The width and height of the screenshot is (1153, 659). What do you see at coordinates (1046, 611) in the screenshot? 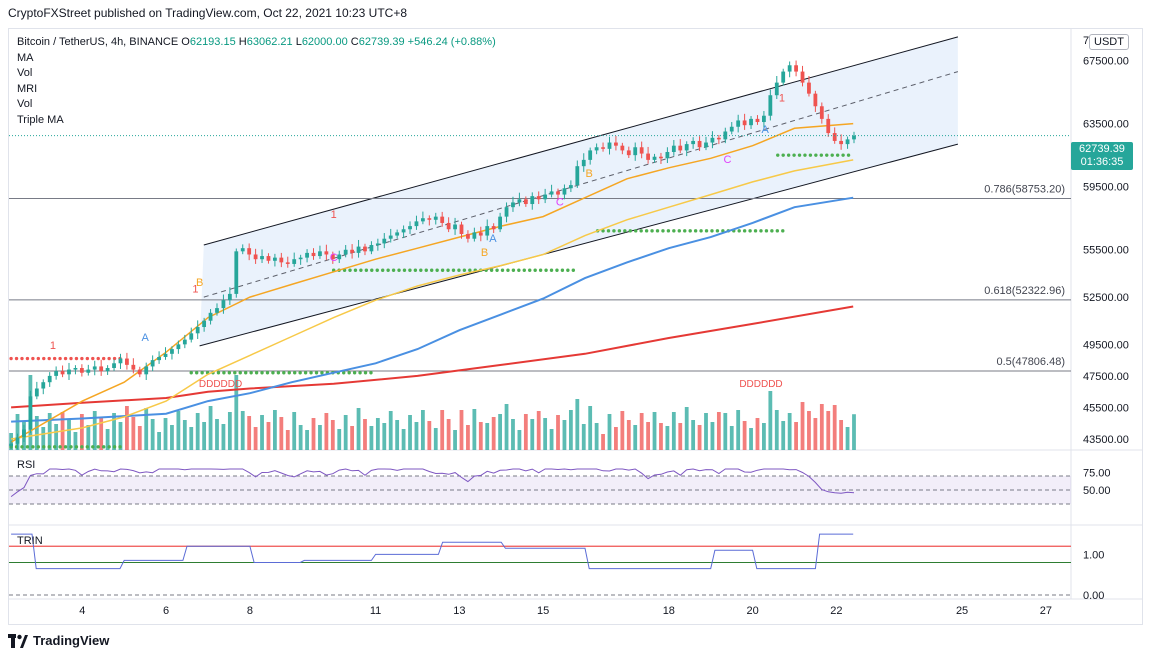
I see `date-tick-27: 27` at bounding box center [1046, 611].